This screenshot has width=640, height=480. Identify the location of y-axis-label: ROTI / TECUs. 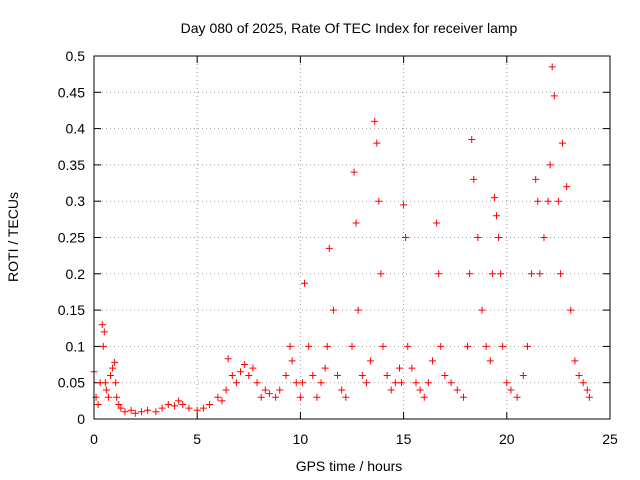
(13, 237).